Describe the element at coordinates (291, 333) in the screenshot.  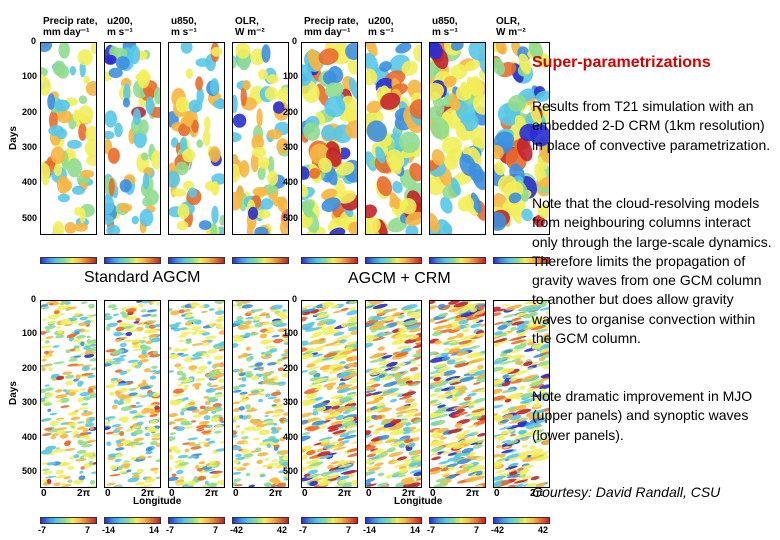
I see `day-tick-label: 100` at that location.